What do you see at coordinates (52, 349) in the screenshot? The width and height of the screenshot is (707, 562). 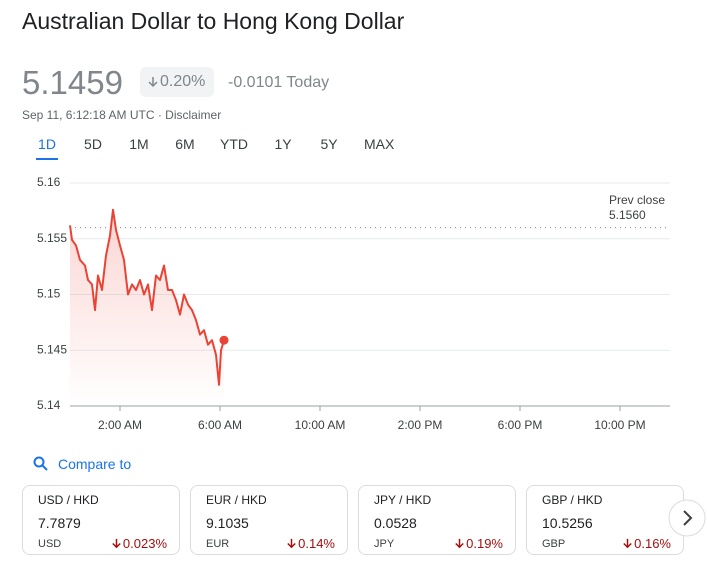 I see `y-tick-label: 5.145` at bounding box center [52, 349].